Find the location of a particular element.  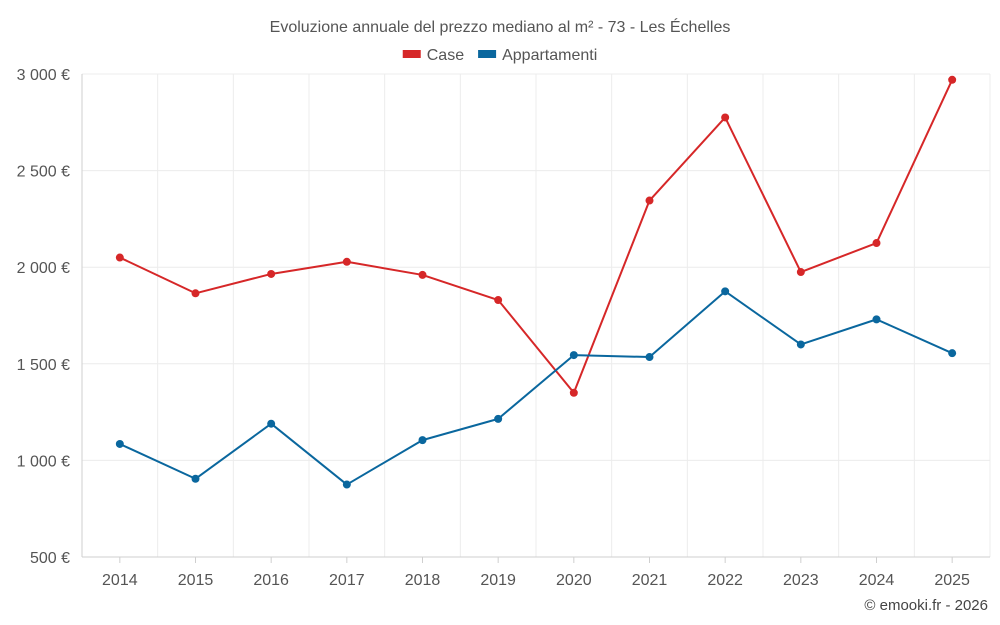

x-tick-label: 2022 is located at coordinates (725, 580).